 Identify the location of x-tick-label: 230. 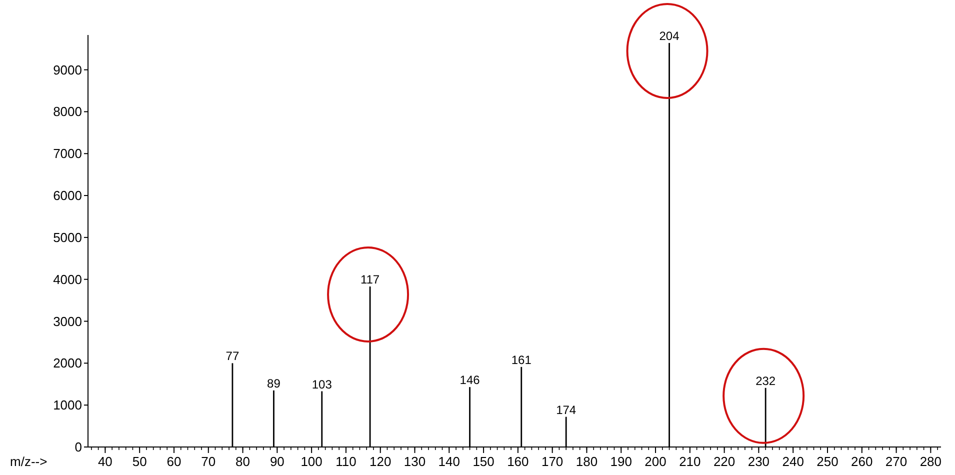
(759, 461).